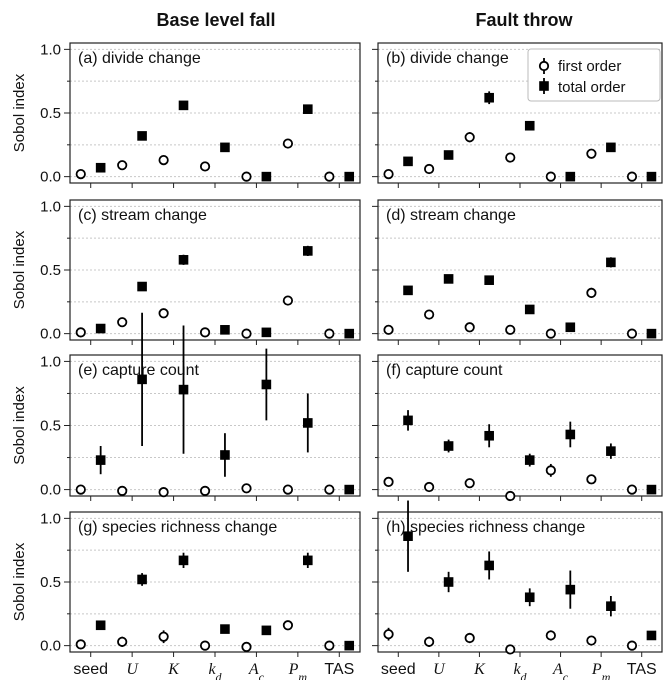 This screenshot has height=680, width=669. I want to click on x-tick-label: TAS, so click(642, 669).